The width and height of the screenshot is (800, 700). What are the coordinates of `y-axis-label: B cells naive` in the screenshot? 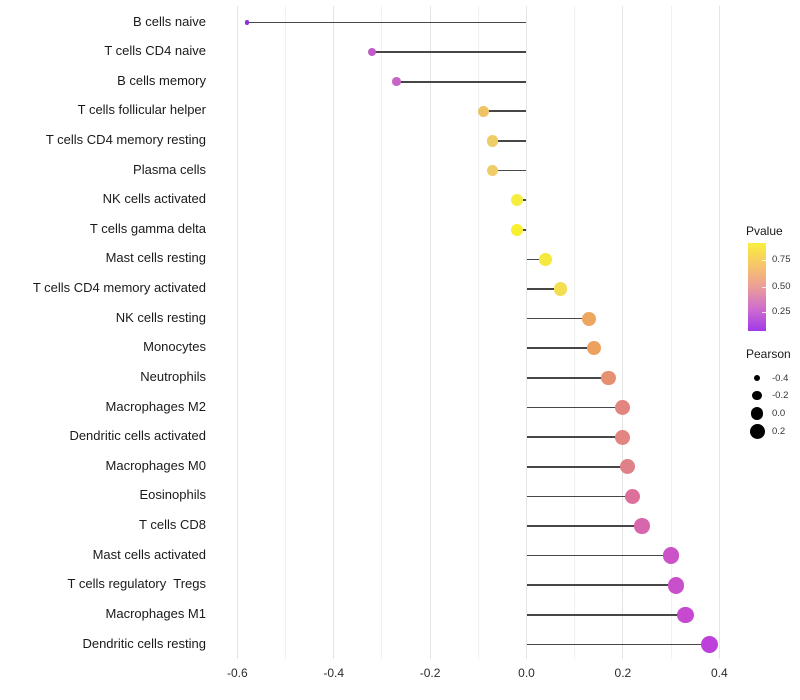 It's located at (169, 21).